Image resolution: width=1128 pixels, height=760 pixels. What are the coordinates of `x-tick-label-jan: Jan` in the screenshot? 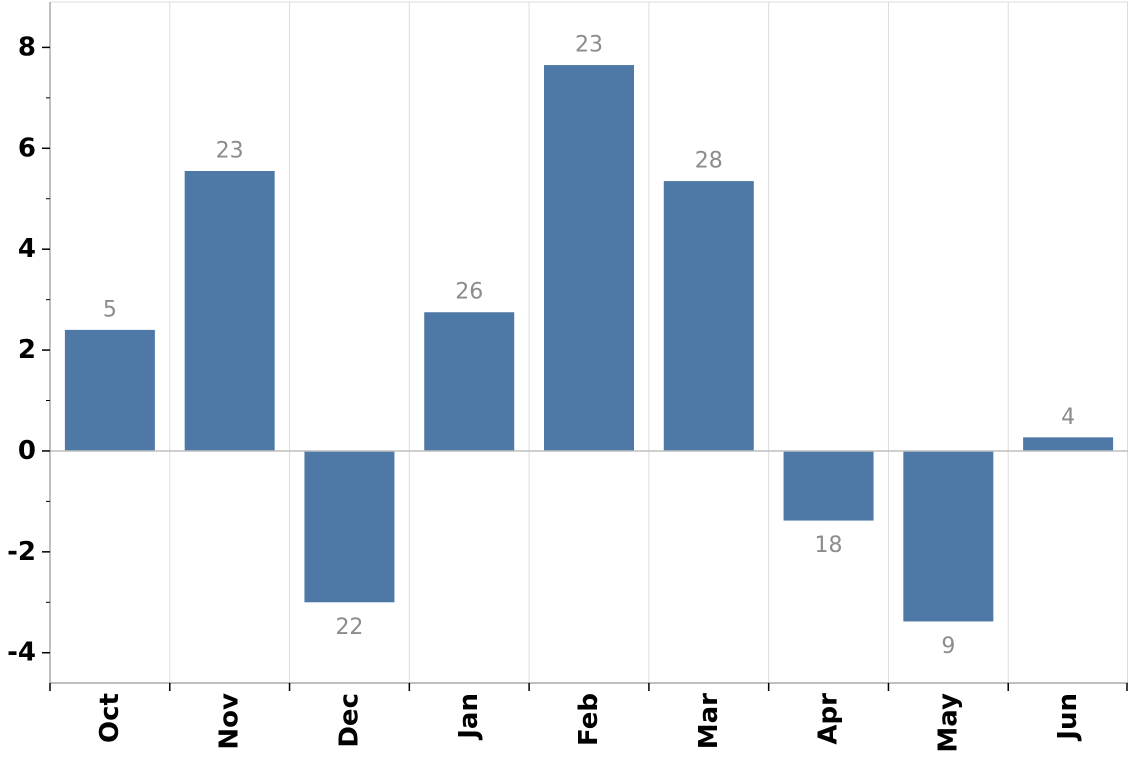 It's located at (469, 717).